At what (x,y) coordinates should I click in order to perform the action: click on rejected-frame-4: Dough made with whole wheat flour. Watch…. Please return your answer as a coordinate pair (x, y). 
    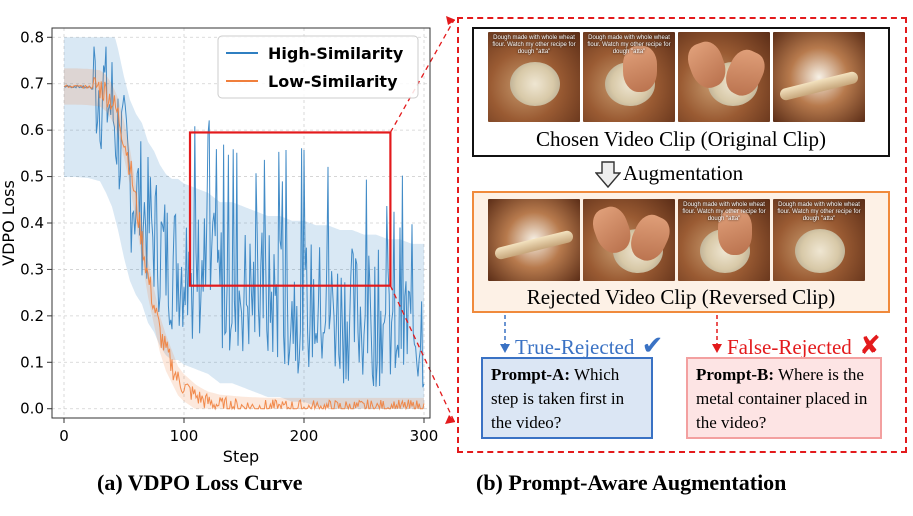
    Looking at the image, I should click on (819, 240).